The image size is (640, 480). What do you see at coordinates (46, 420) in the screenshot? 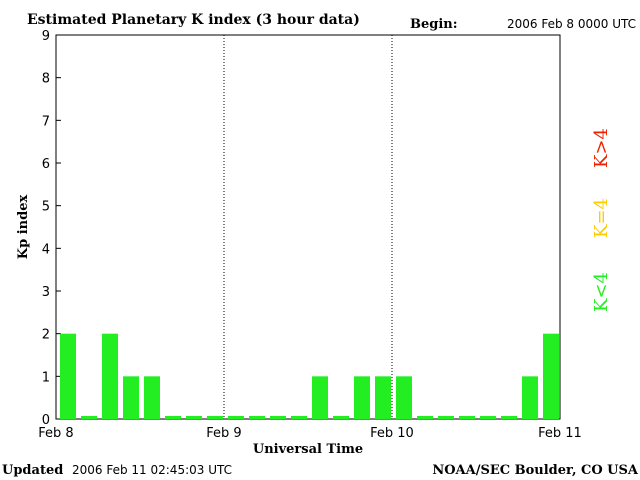
I see `y-tick-label: 0` at bounding box center [46, 420].